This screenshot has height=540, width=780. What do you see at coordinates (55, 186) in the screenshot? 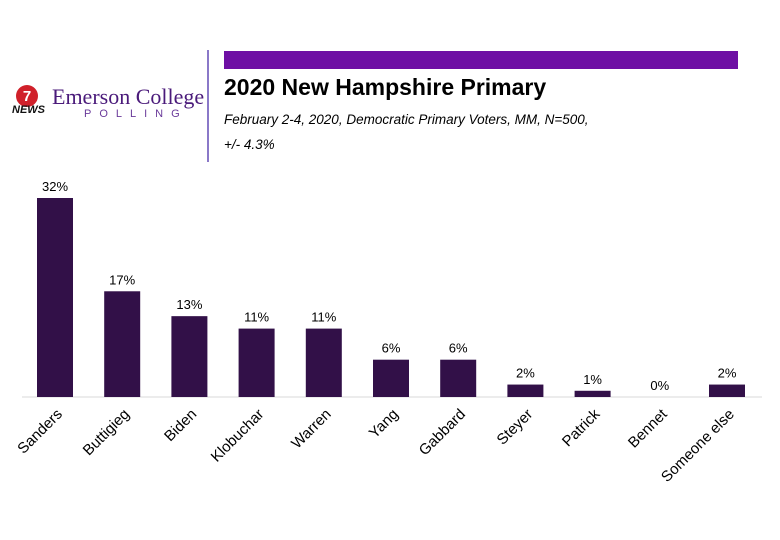
I see `data-label: 32%` at bounding box center [55, 186].